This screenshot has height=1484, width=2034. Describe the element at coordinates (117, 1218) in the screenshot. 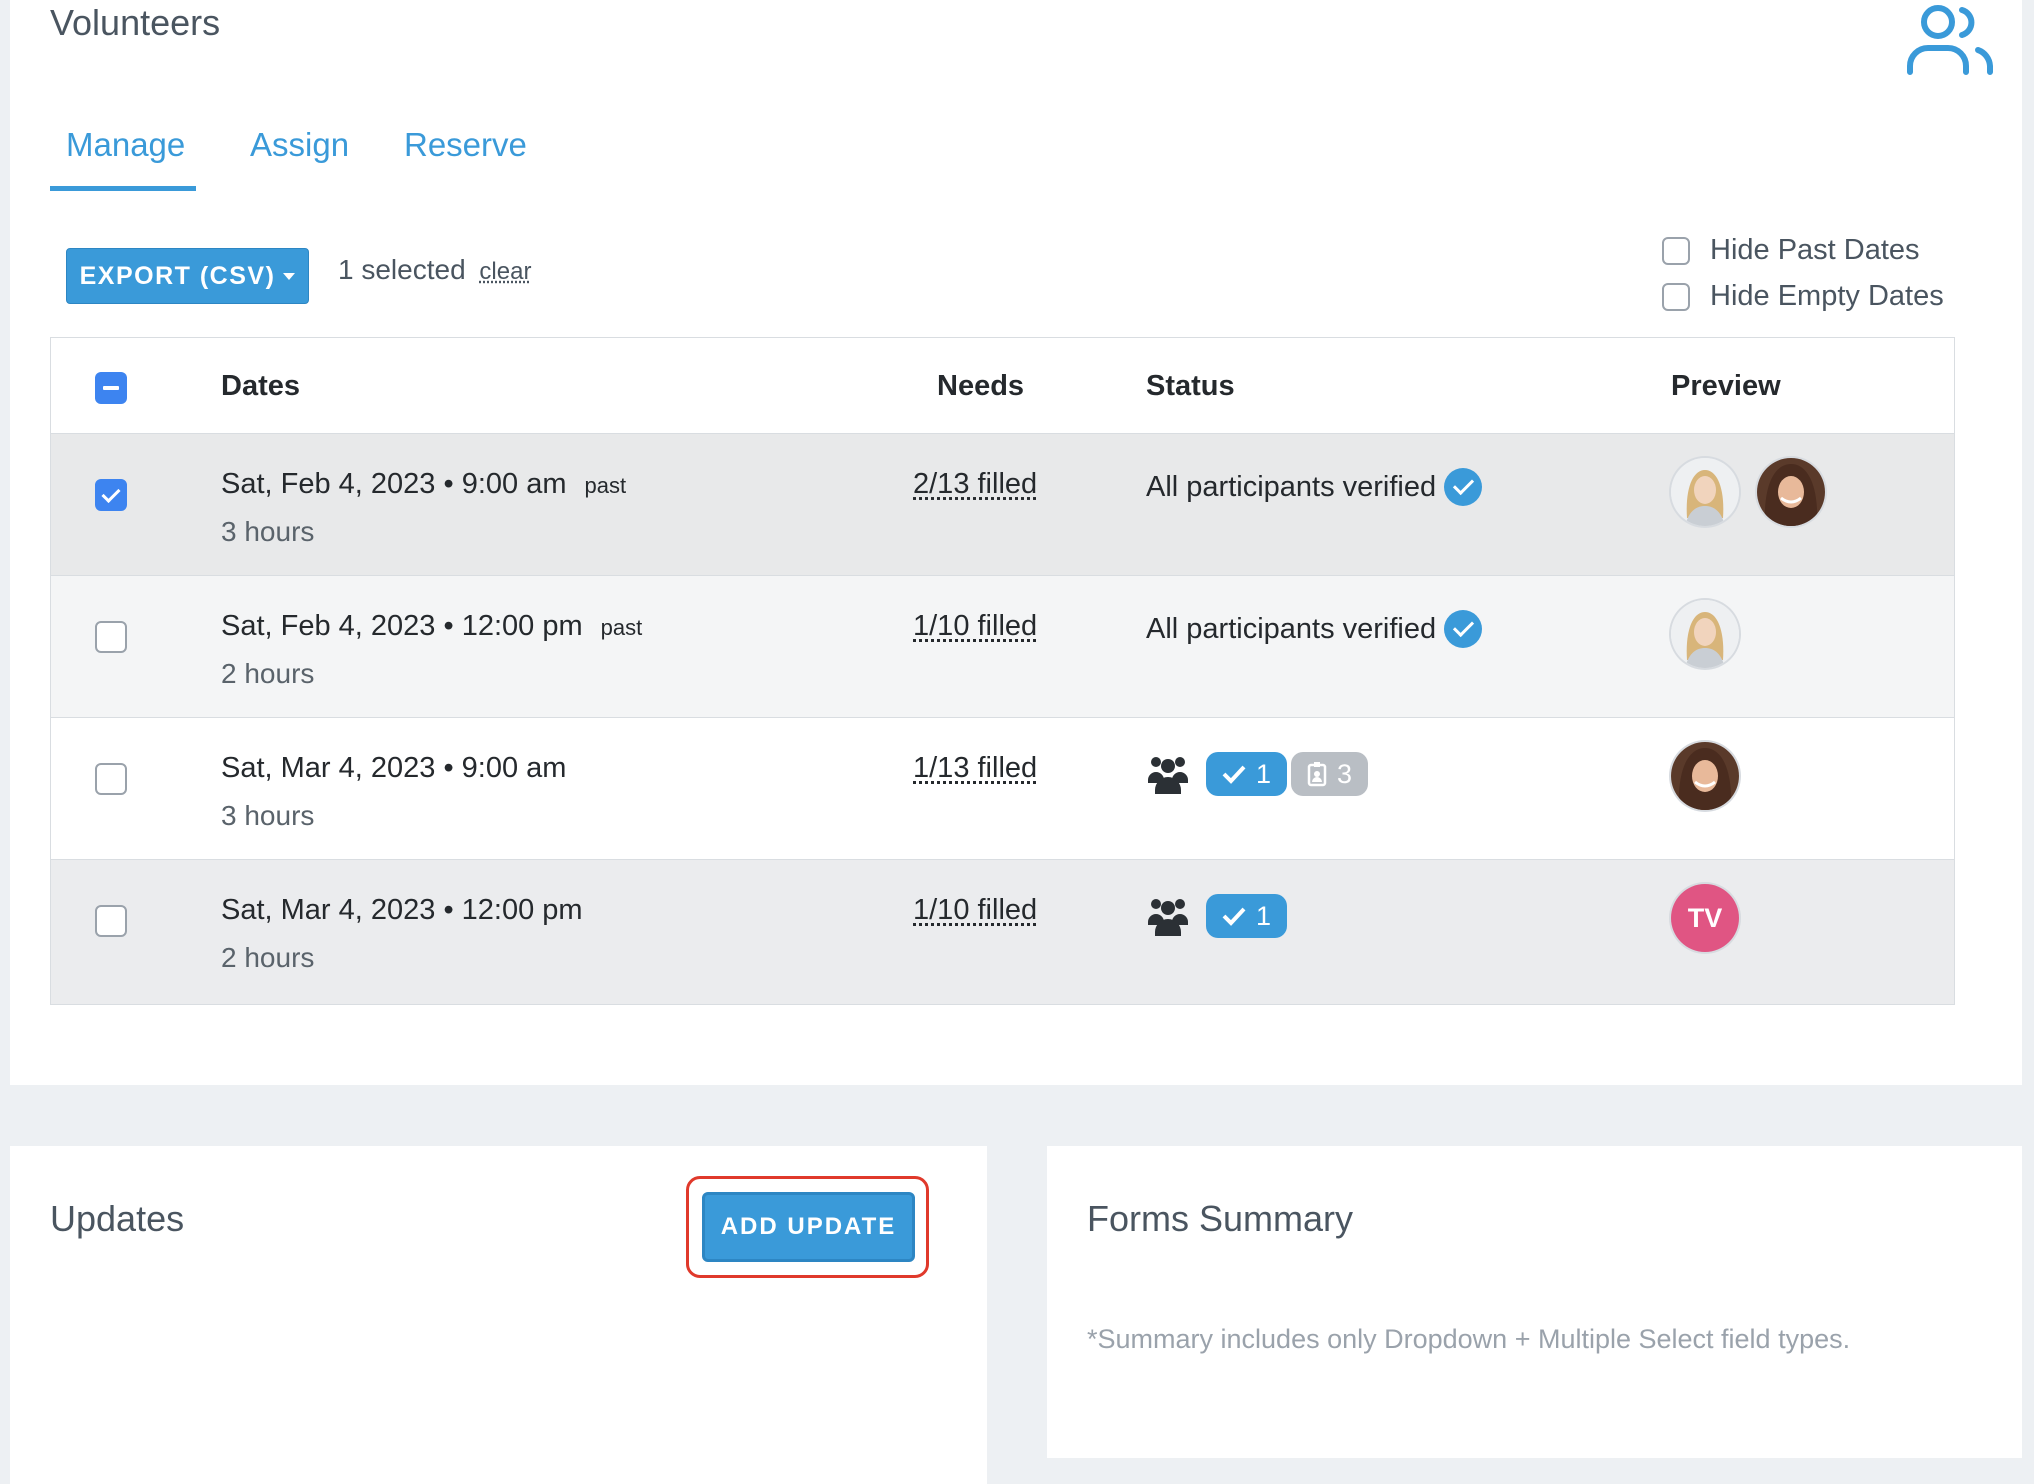

I see `updates-title: Updates` at that location.